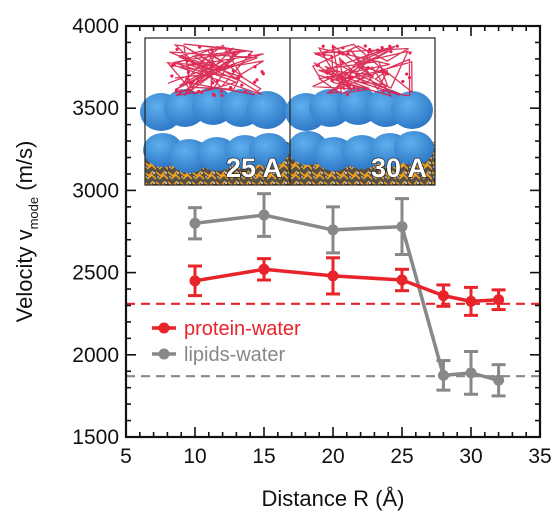  Describe the element at coordinates (126, 456) in the screenshot. I see `x-tick-label: 5` at that location.